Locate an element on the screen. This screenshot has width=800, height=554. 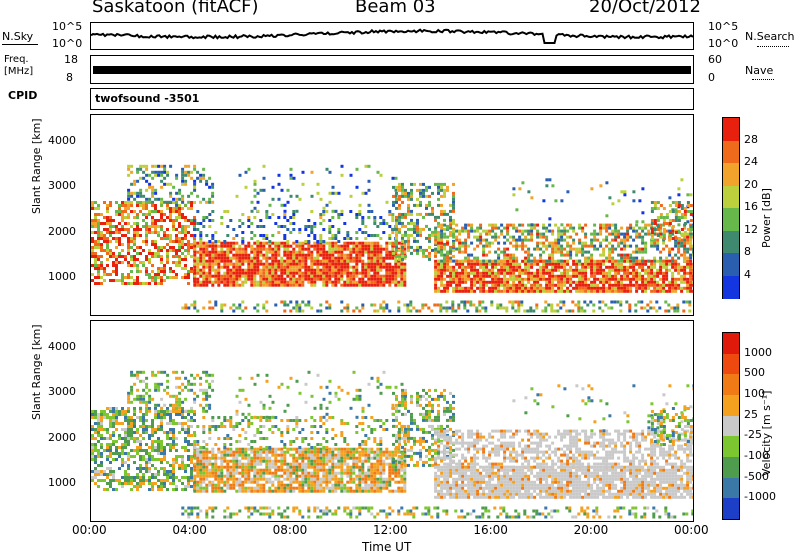
nave-line is located at coordinates (763, 79).